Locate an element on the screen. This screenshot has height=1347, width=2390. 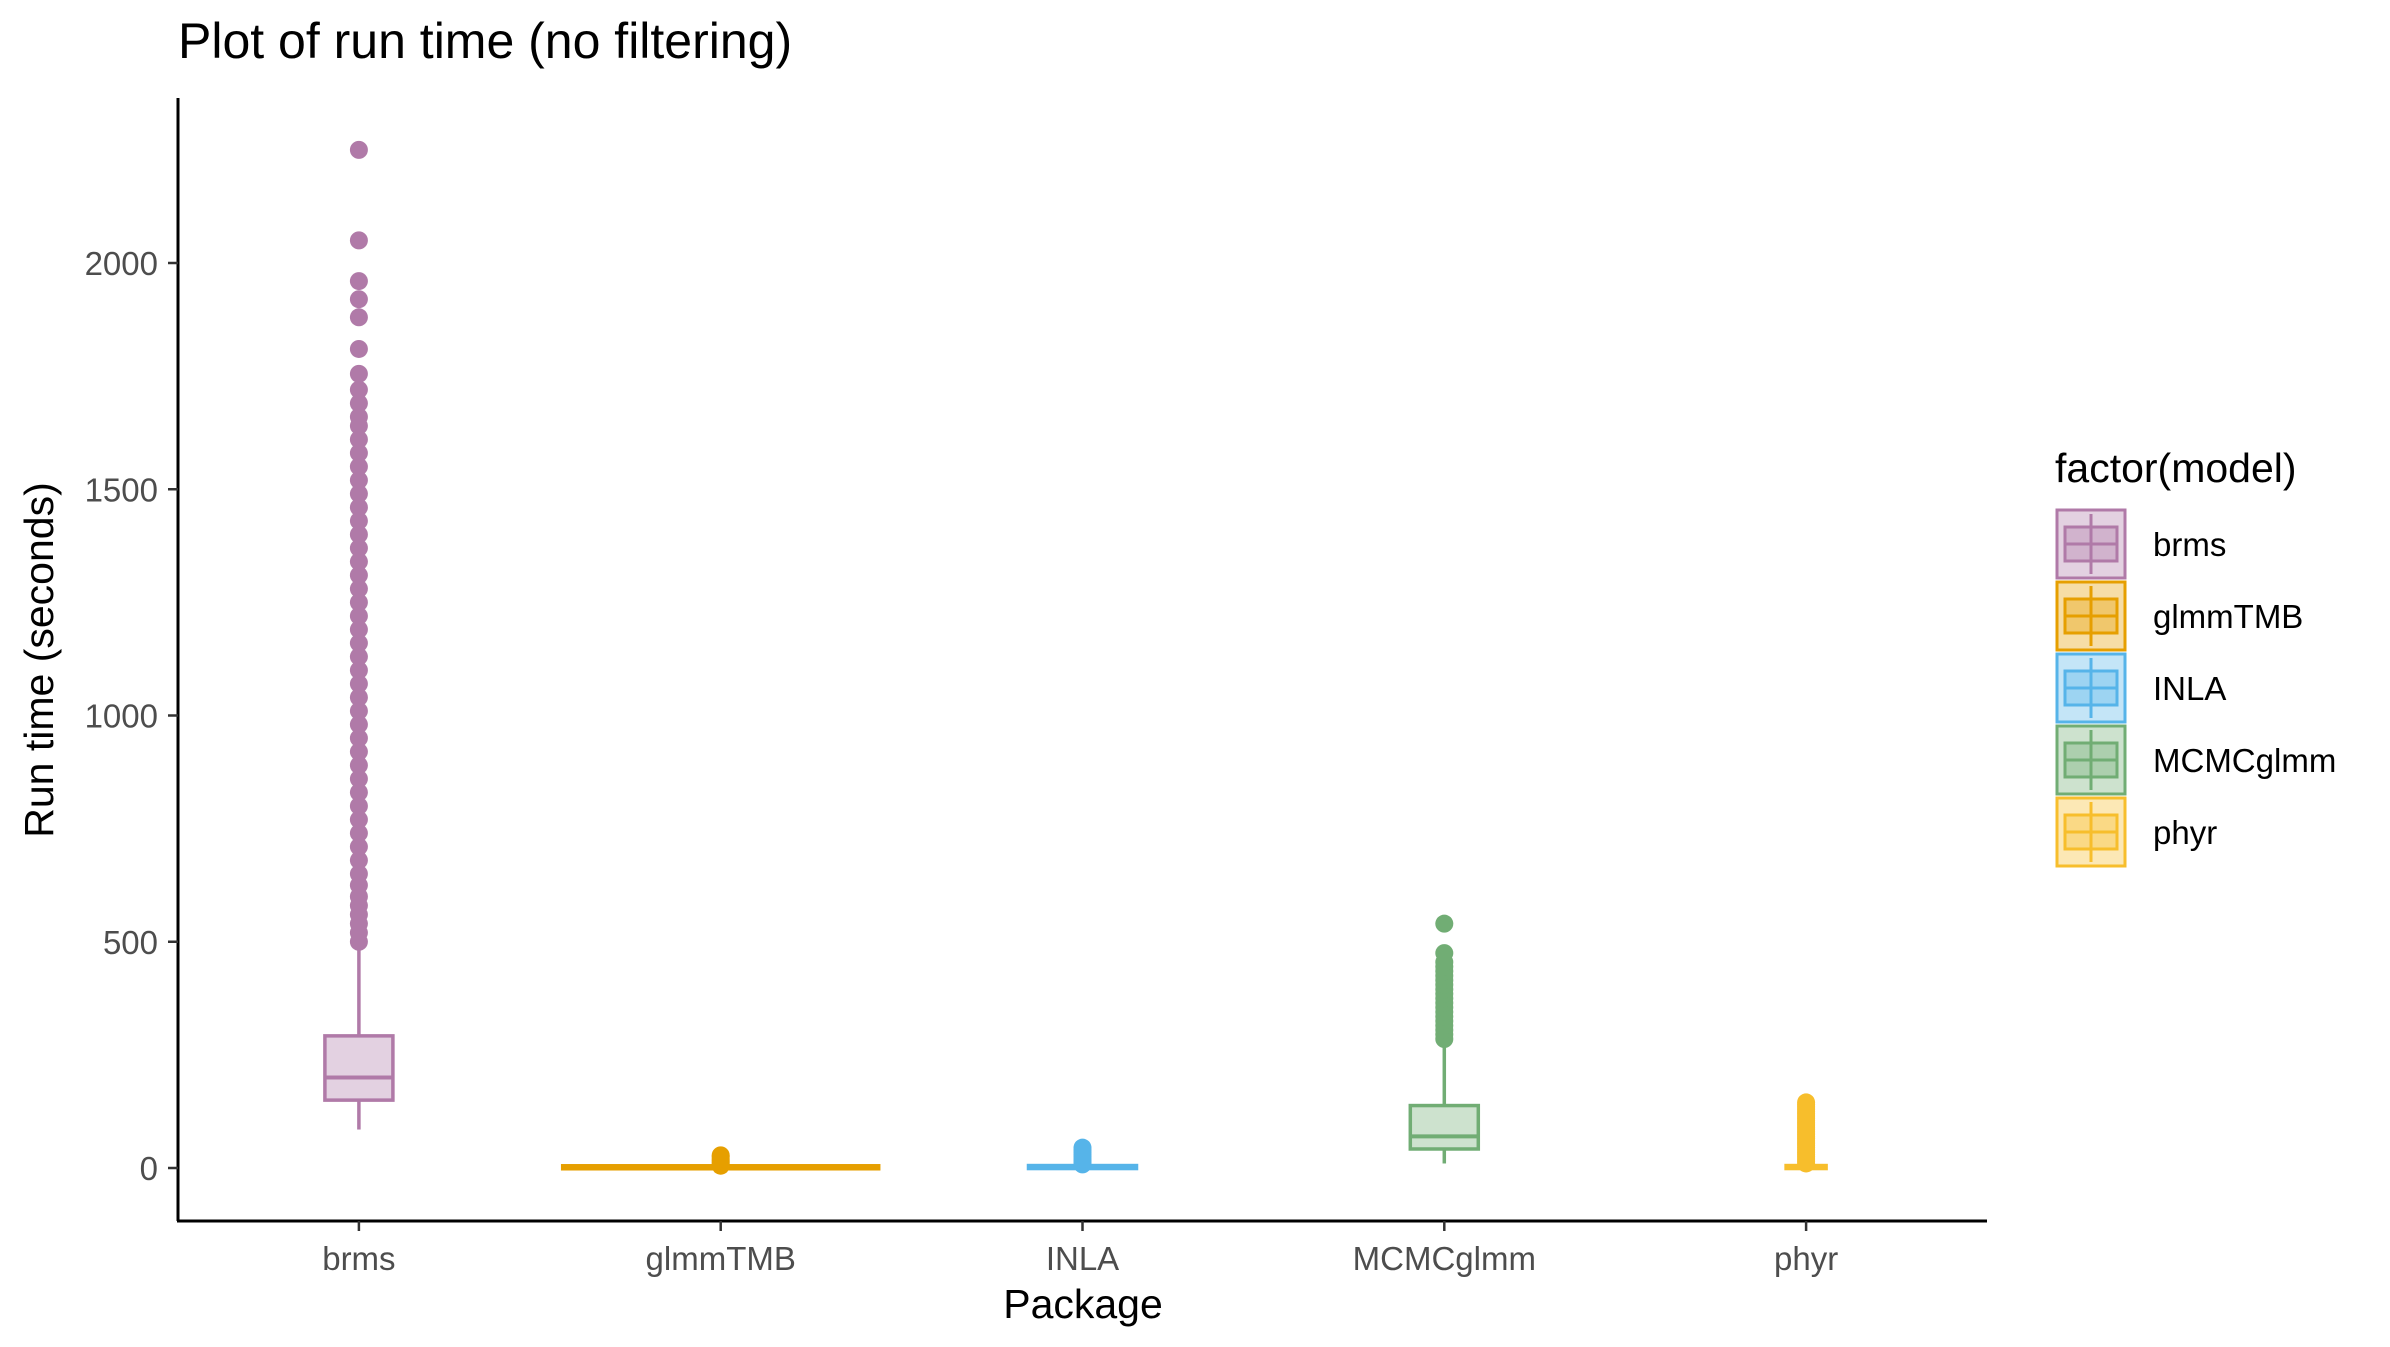
legend-label: MCMCglmm is located at coordinates (2244, 760).